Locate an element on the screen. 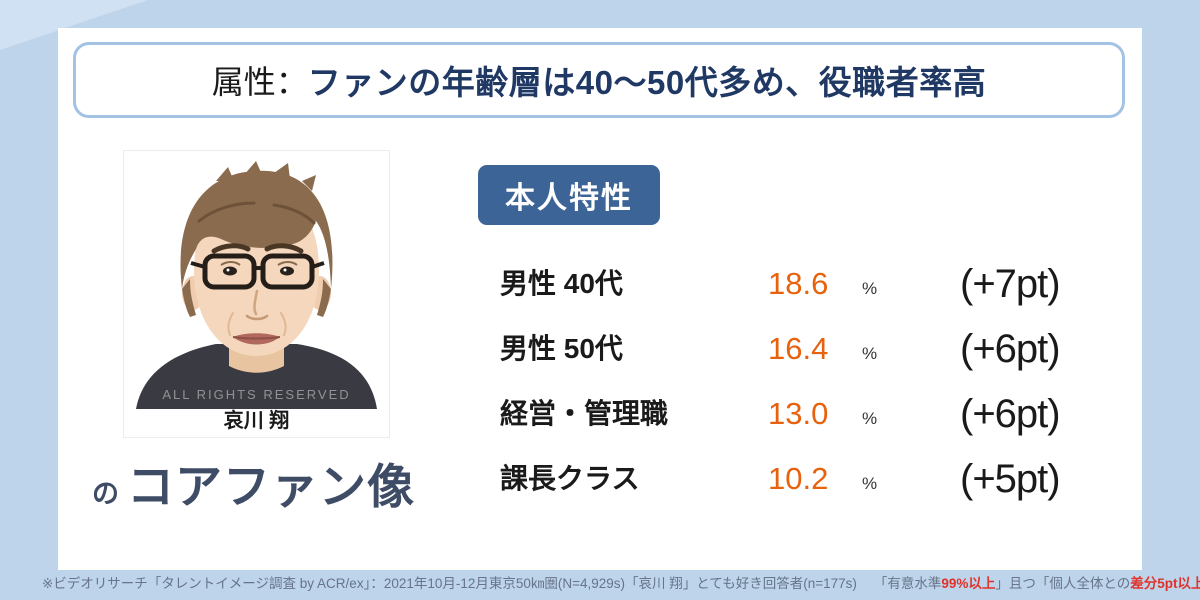 The height and width of the screenshot is (600, 1200). talent-portrait: ALL RIGHTS RESERVED 哀川 翔 is located at coordinates (256, 294).